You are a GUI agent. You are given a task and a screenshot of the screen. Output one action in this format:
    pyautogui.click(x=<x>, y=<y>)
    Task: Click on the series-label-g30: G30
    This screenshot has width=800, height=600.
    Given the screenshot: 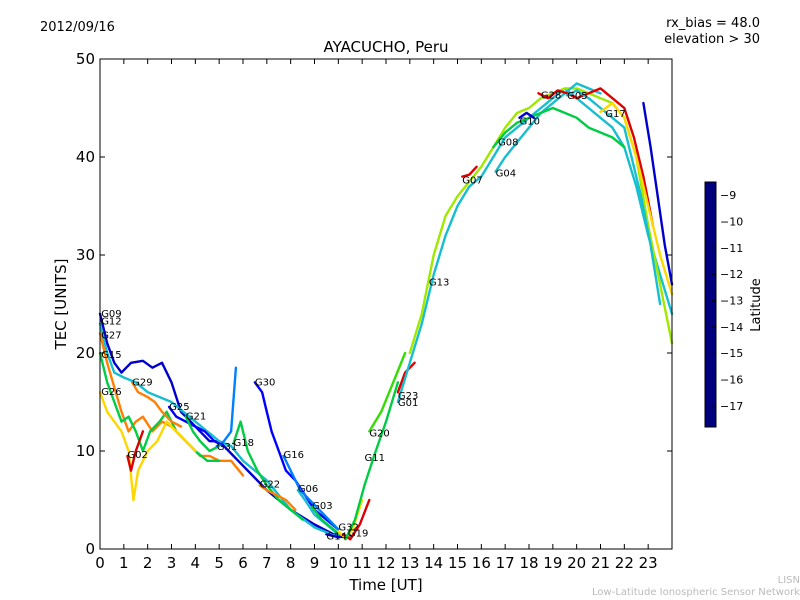 What is the action you would take?
    pyautogui.click(x=265, y=382)
    